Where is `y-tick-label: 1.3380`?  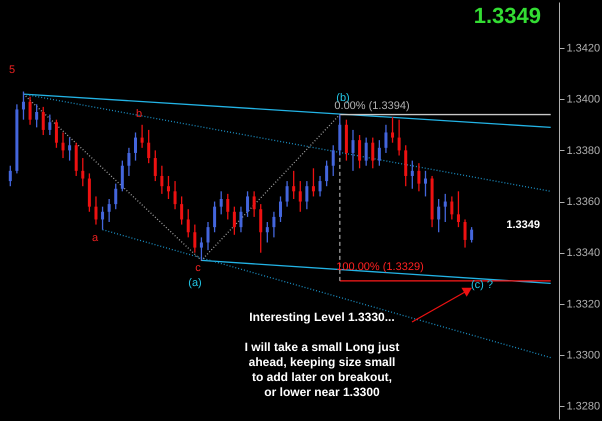
y-tick-label: 1.3380 is located at coordinates (583, 150).